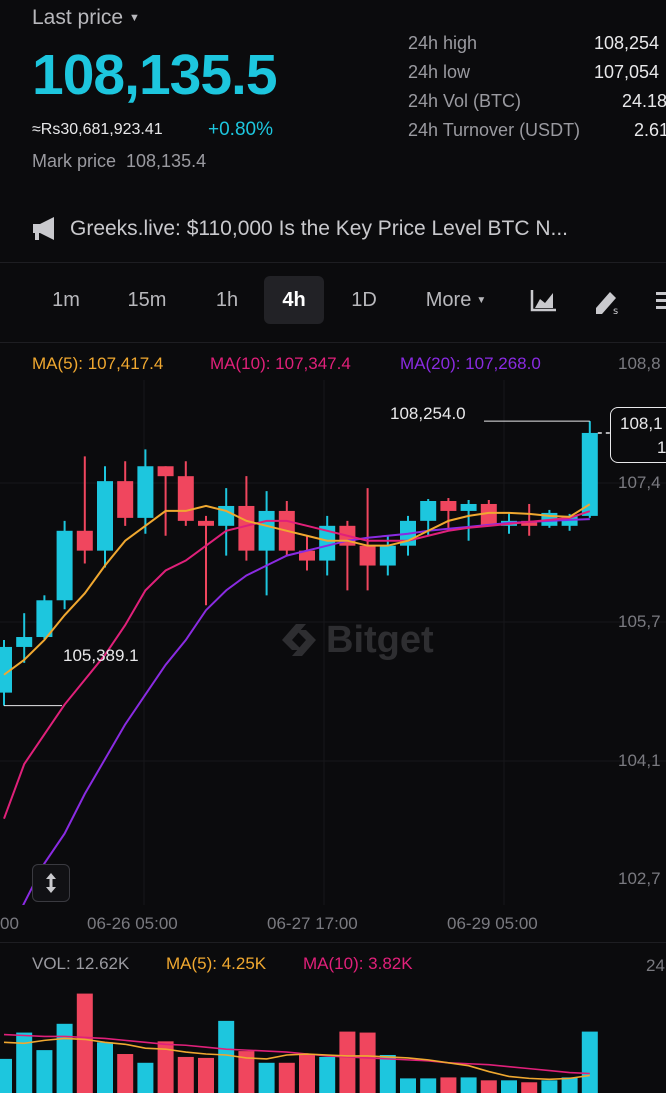 Image resolution: width=666 pixels, height=1093 pixels. What do you see at coordinates (639, 363) in the screenshot?
I see `y-axis-label: 108,8` at bounding box center [639, 363].